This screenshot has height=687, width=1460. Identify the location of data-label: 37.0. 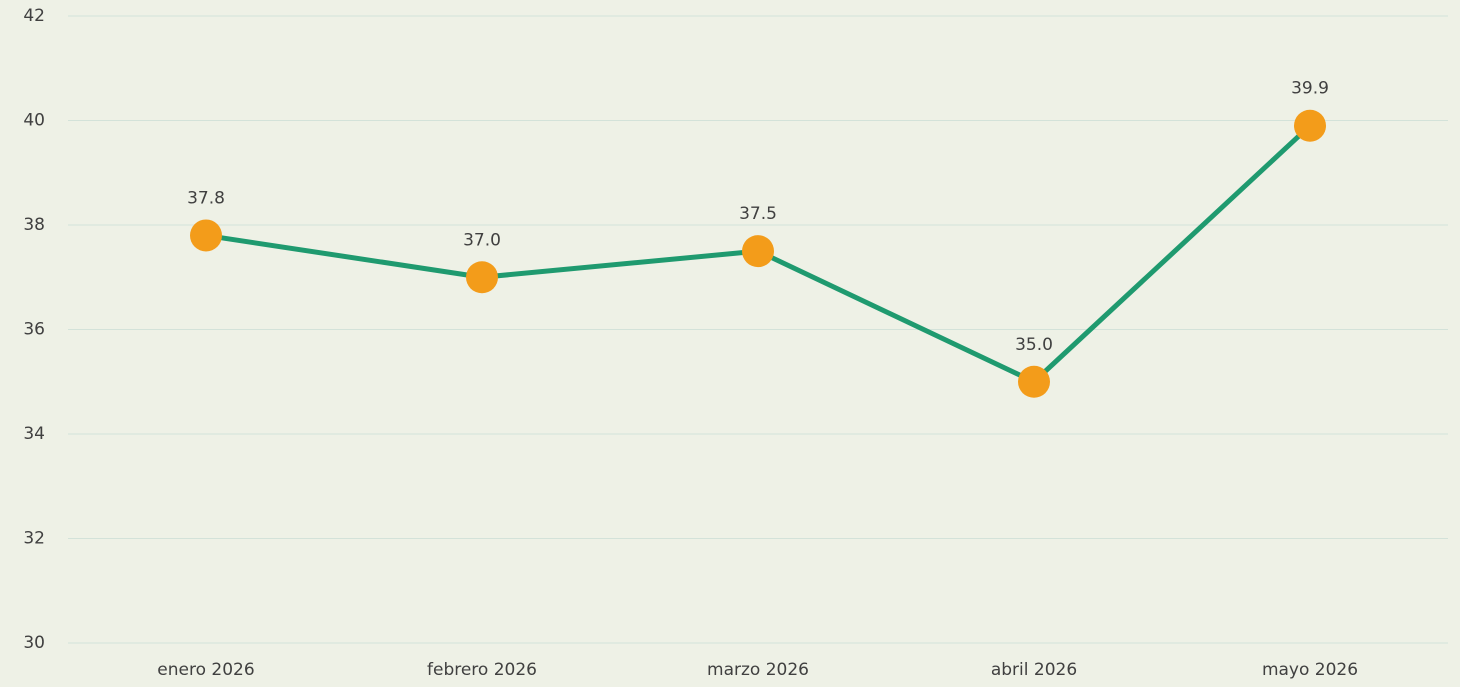
(482, 240).